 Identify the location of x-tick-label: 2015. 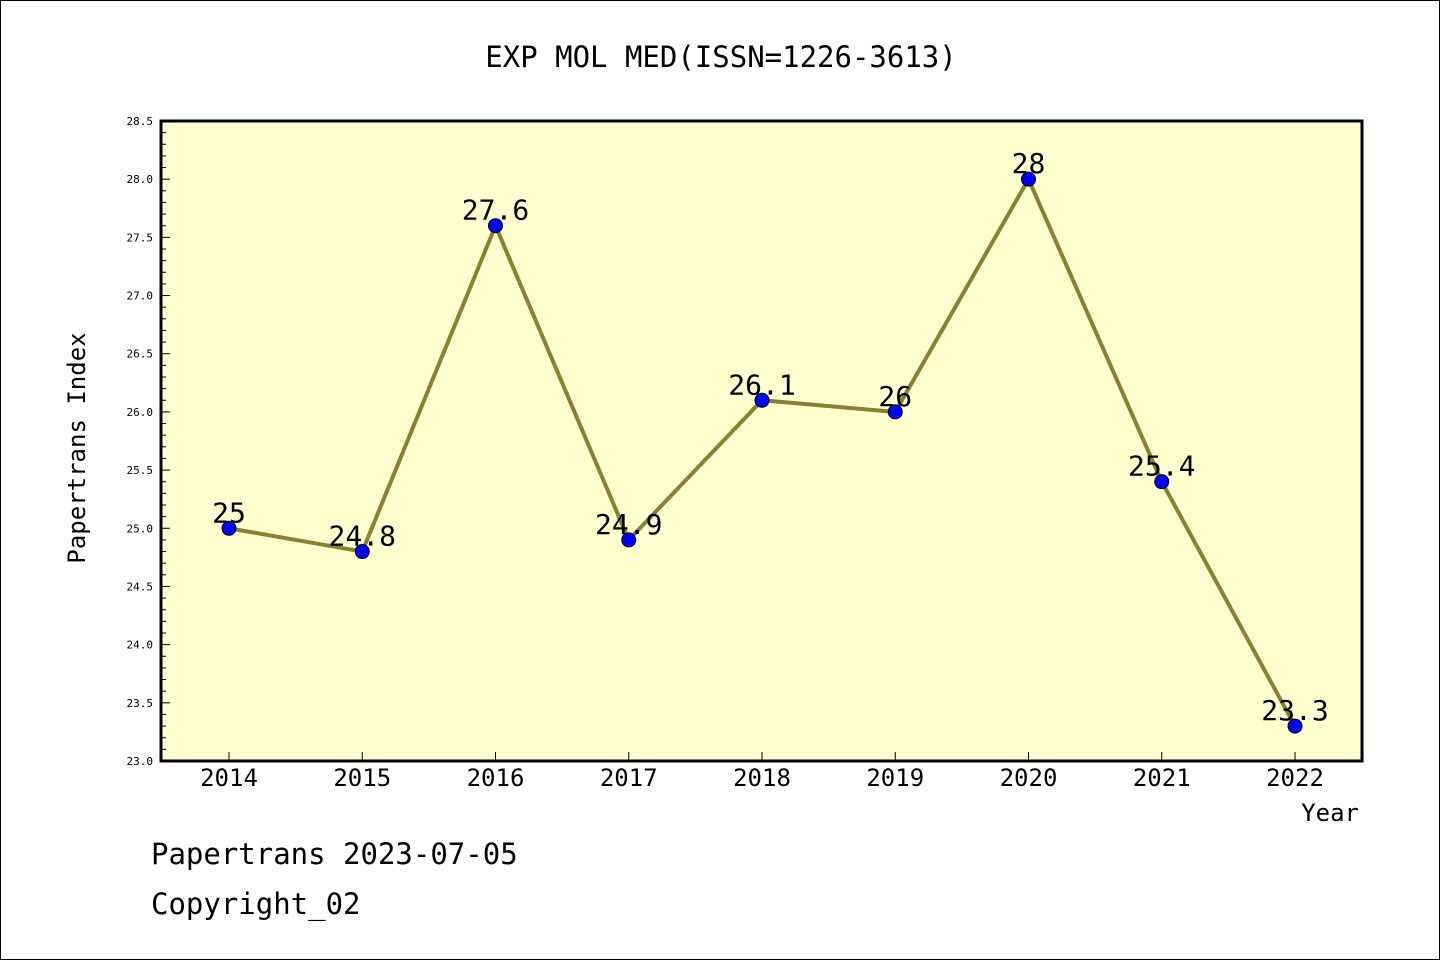
(362, 778).